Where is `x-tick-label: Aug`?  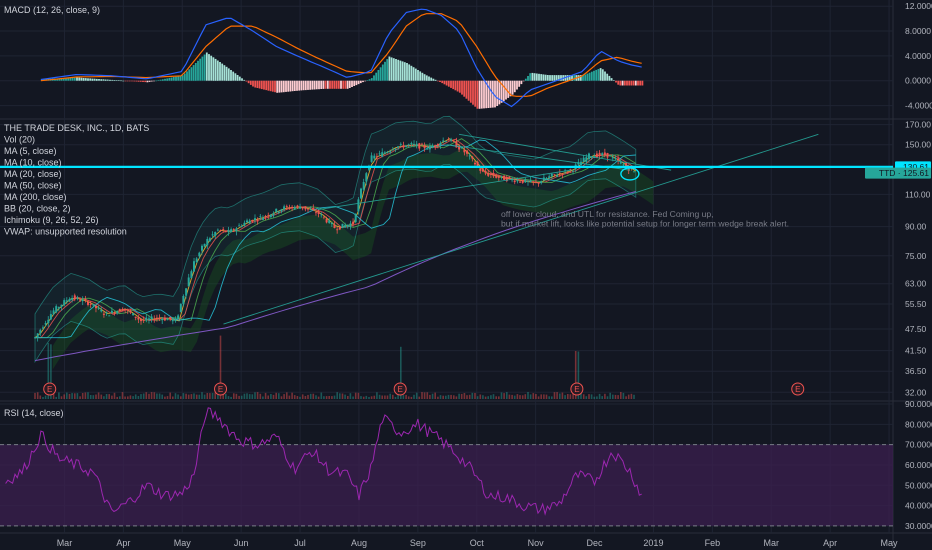
x-tick-label: Aug is located at coordinates (359, 543).